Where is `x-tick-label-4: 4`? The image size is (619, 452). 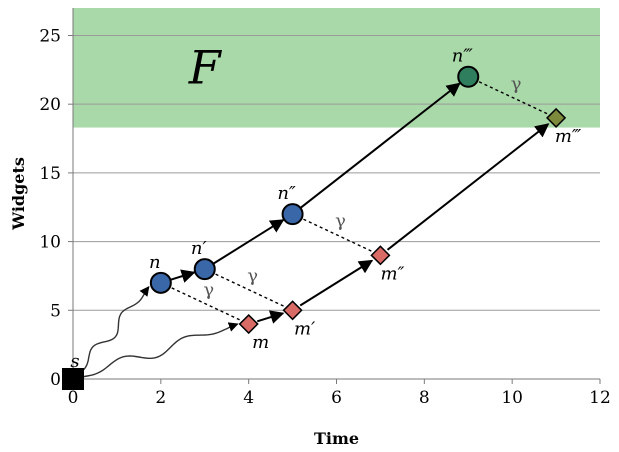
x-tick-label-4: 4 is located at coordinates (248, 398).